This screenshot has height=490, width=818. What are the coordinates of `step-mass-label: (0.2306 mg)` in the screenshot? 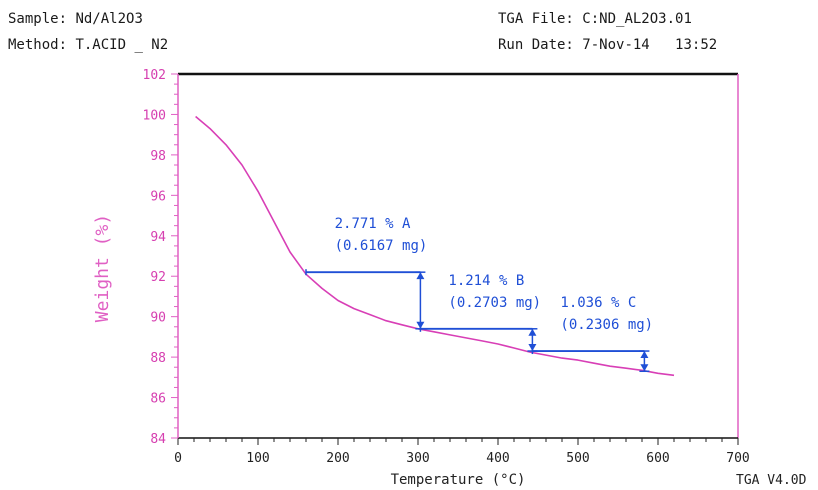 It's located at (606, 325).